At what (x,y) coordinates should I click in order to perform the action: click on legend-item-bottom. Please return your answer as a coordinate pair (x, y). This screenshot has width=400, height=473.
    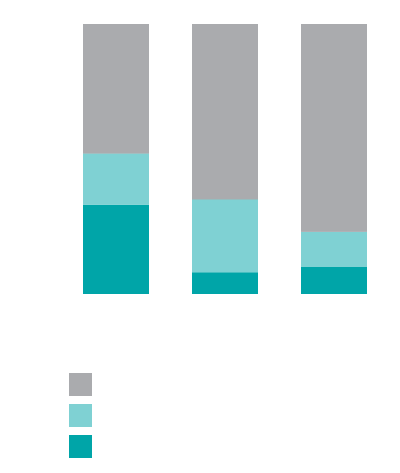
    Looking at the image, I should click on (84, 446).